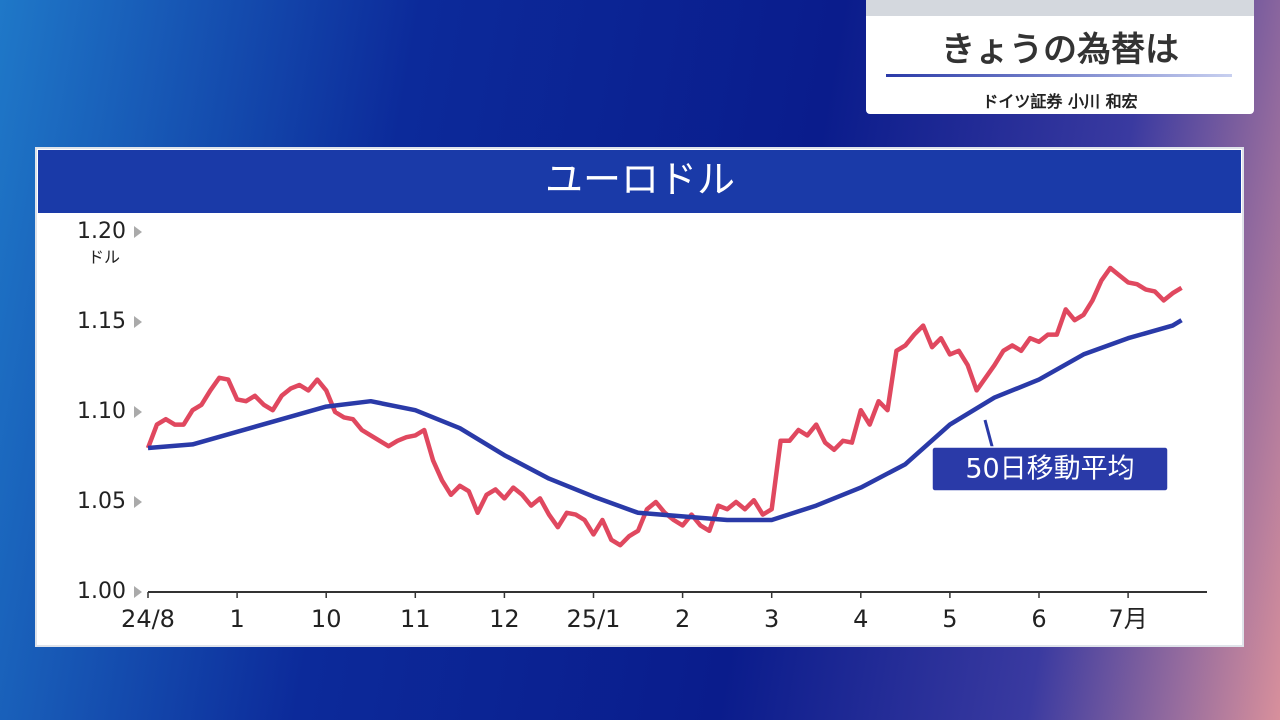 This screenshot has width=1280, height=720. I want to click on y-axis-label: ドル, so click(104, 257).